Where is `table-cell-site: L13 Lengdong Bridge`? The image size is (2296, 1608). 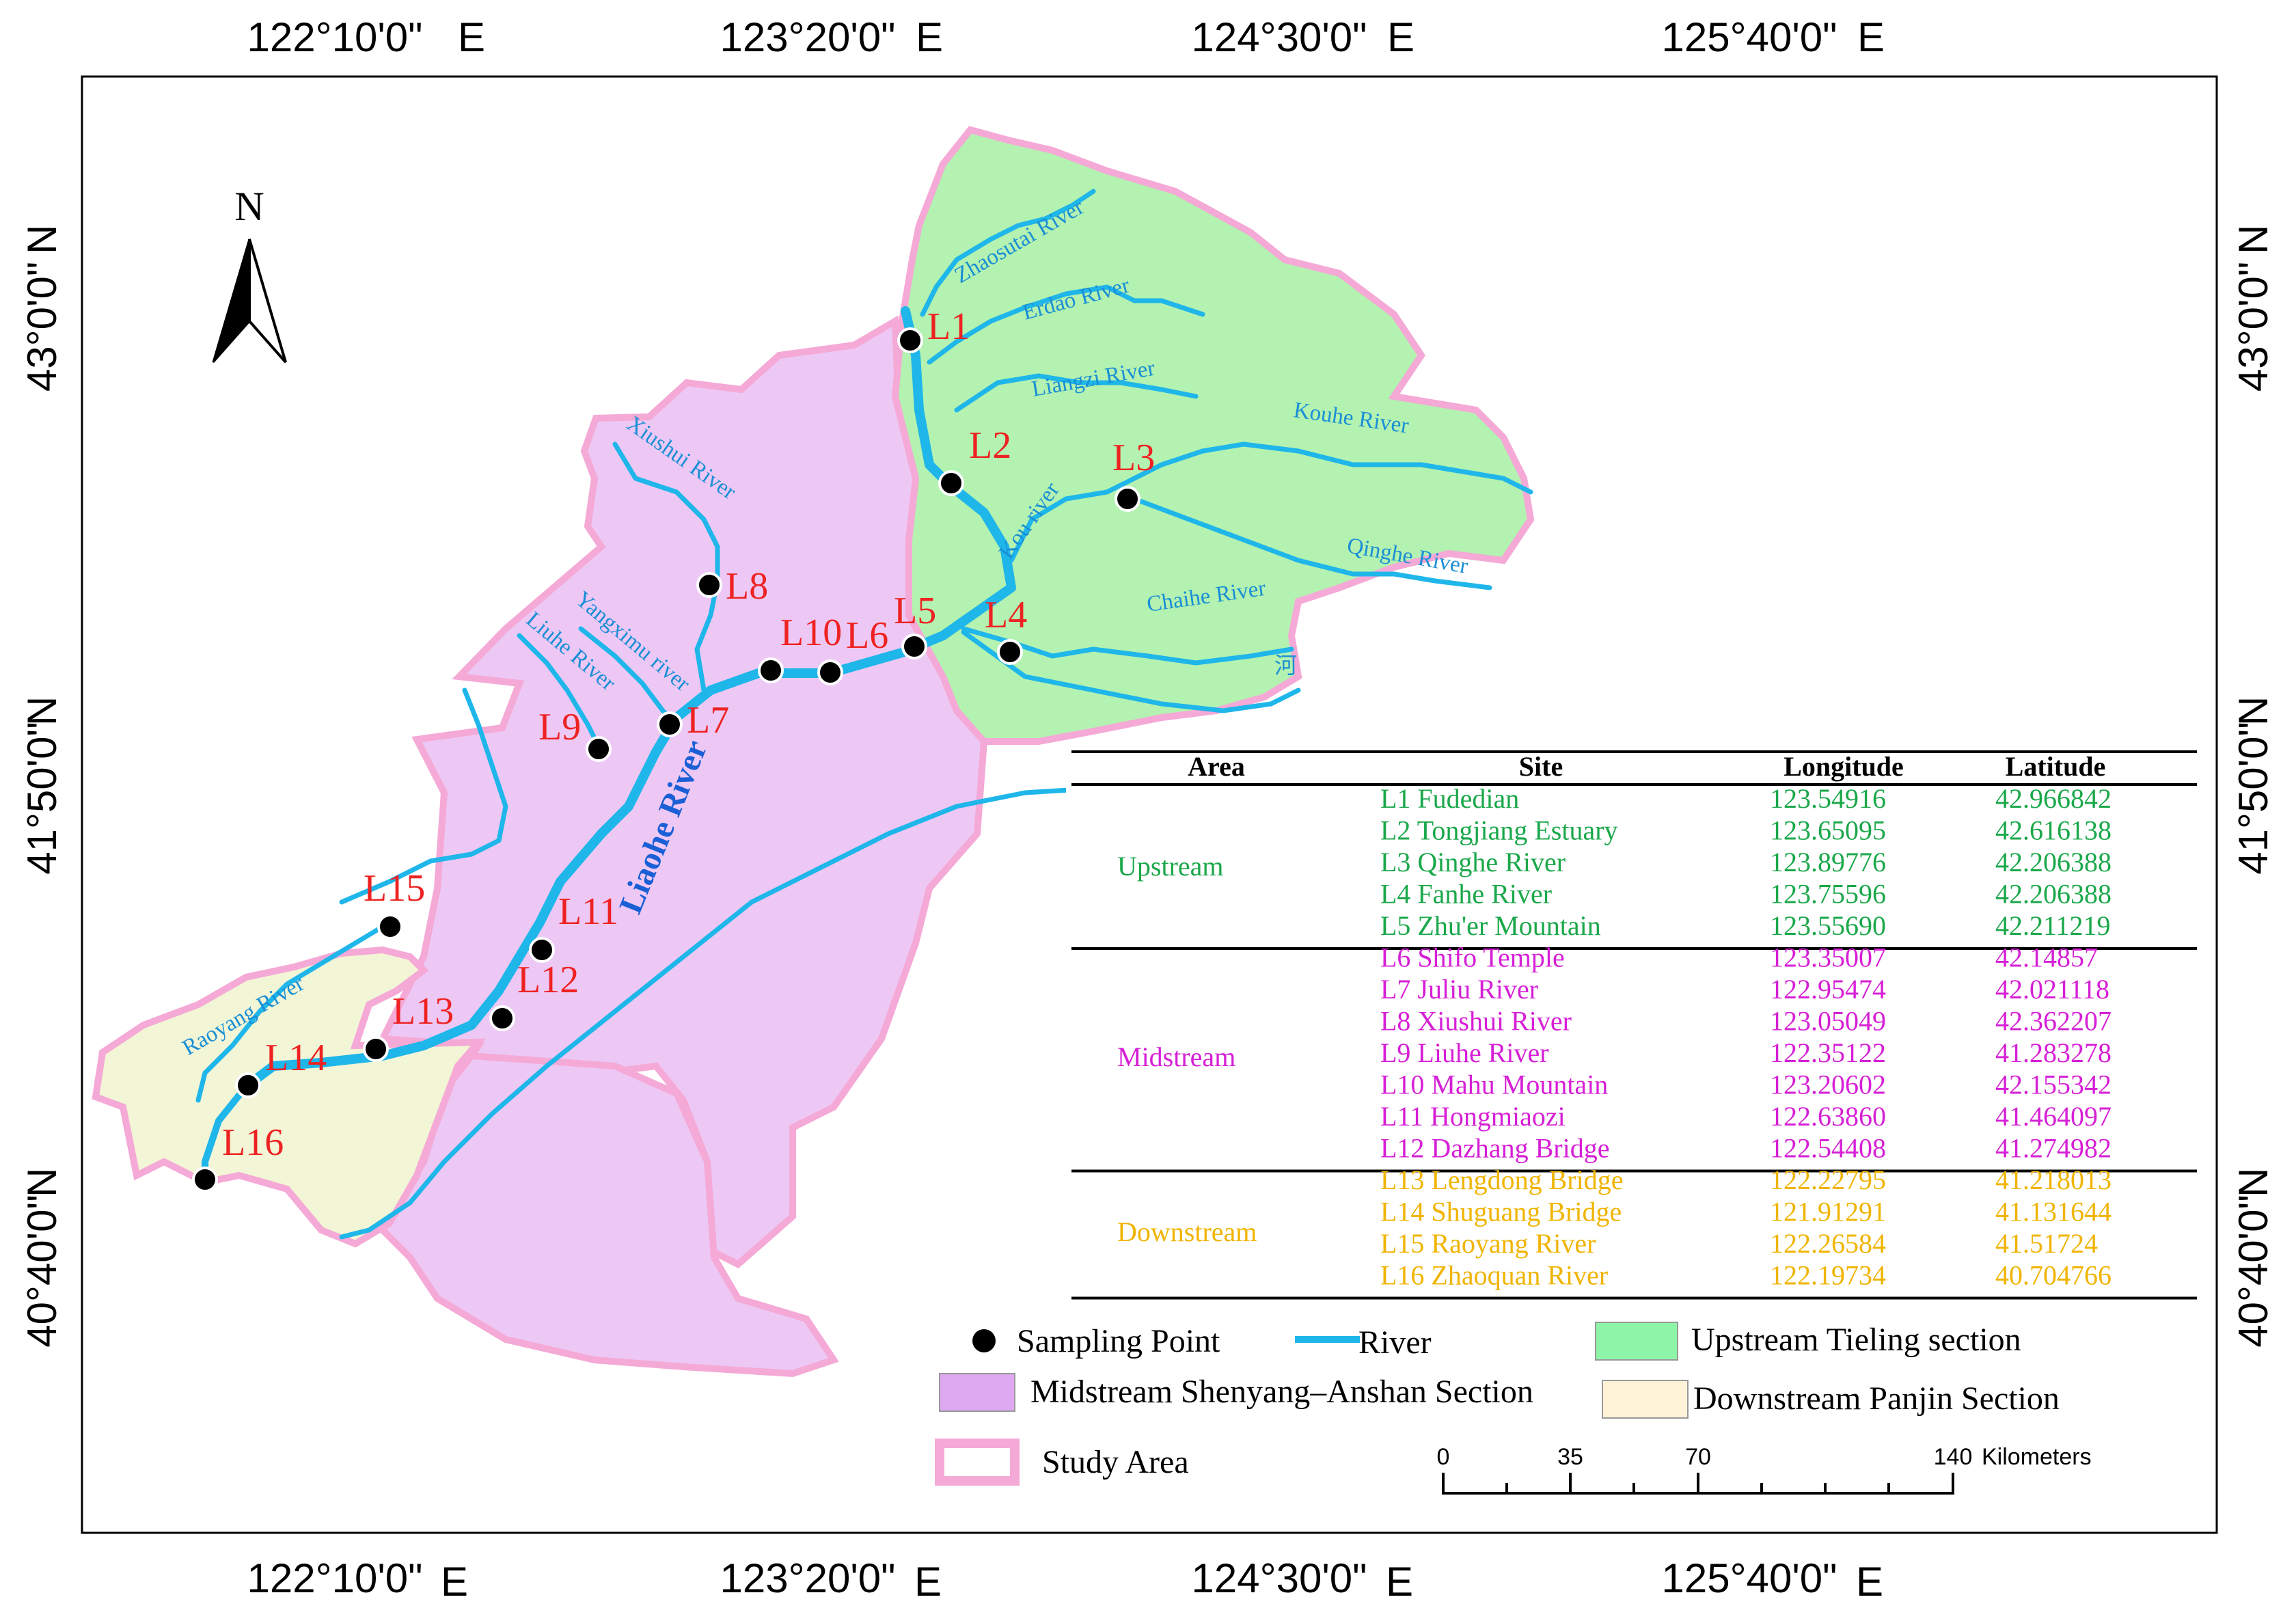
table-cell-site: L13 Lengdong Bridge is located at coordinates (1502, 1179).